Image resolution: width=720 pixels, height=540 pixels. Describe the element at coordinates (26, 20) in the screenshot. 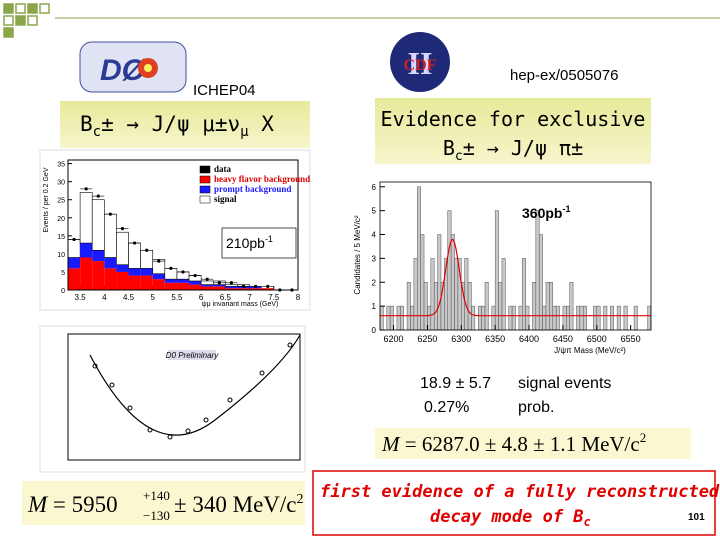

I see `corner-decoration` at that location.